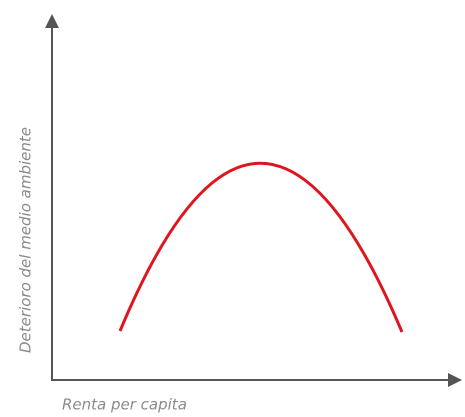 The height and width of the screenshot is (417, 465). Describe the element at coordinates (26, 240) in the screenshot. I see `y-axis-label: Deterioro del medio ambiente` at that location.